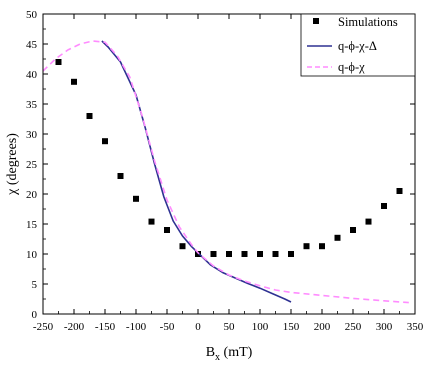 This screenshot has height=365, width=427. What do you see at coordinates (260, 327) in the screenshot?
I see `x-tick-label: 100` at bounding box center [260, 327].